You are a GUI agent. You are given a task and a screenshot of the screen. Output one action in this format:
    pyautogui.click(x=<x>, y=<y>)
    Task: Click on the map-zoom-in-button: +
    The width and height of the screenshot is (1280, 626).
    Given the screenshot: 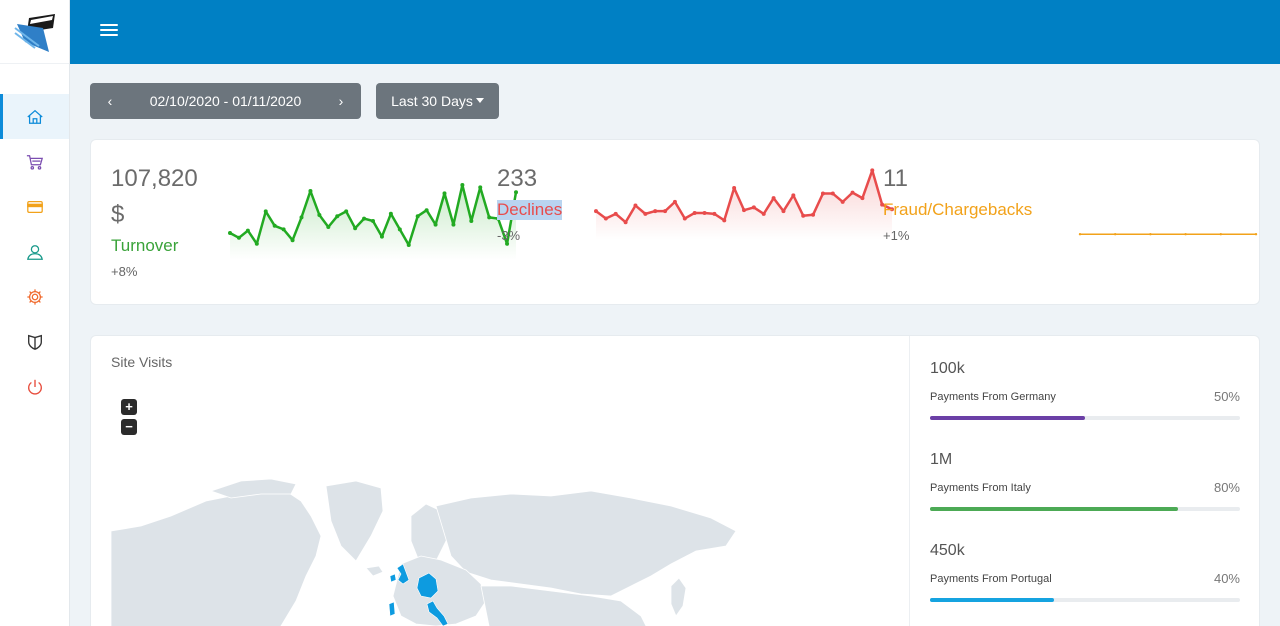 What is the action you would take?
    pyautogui.click(x=129, y=407)
    